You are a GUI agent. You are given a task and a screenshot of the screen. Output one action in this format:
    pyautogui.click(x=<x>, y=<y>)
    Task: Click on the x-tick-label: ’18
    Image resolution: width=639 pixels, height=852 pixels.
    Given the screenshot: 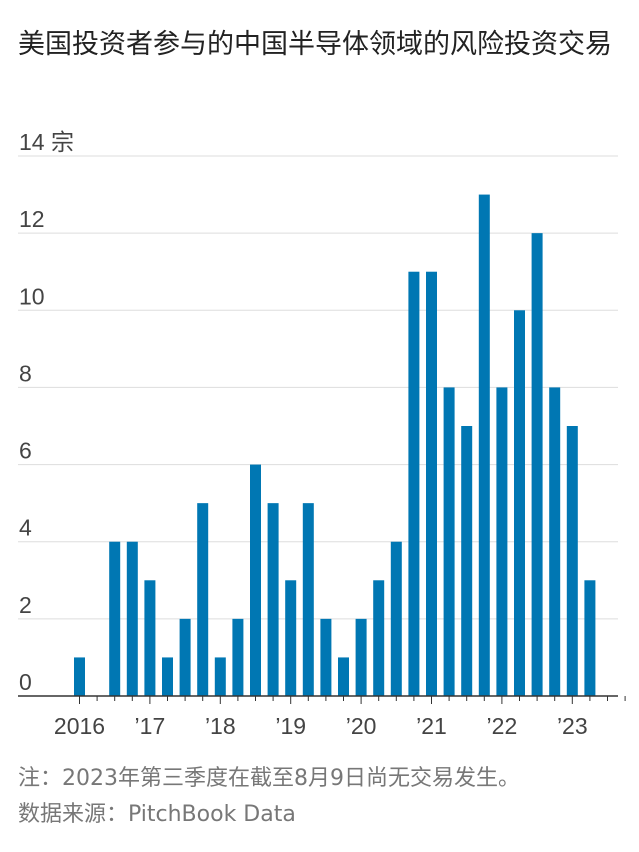 What is the action you would take?
    pyautogui.click(x=220, y=726)
    